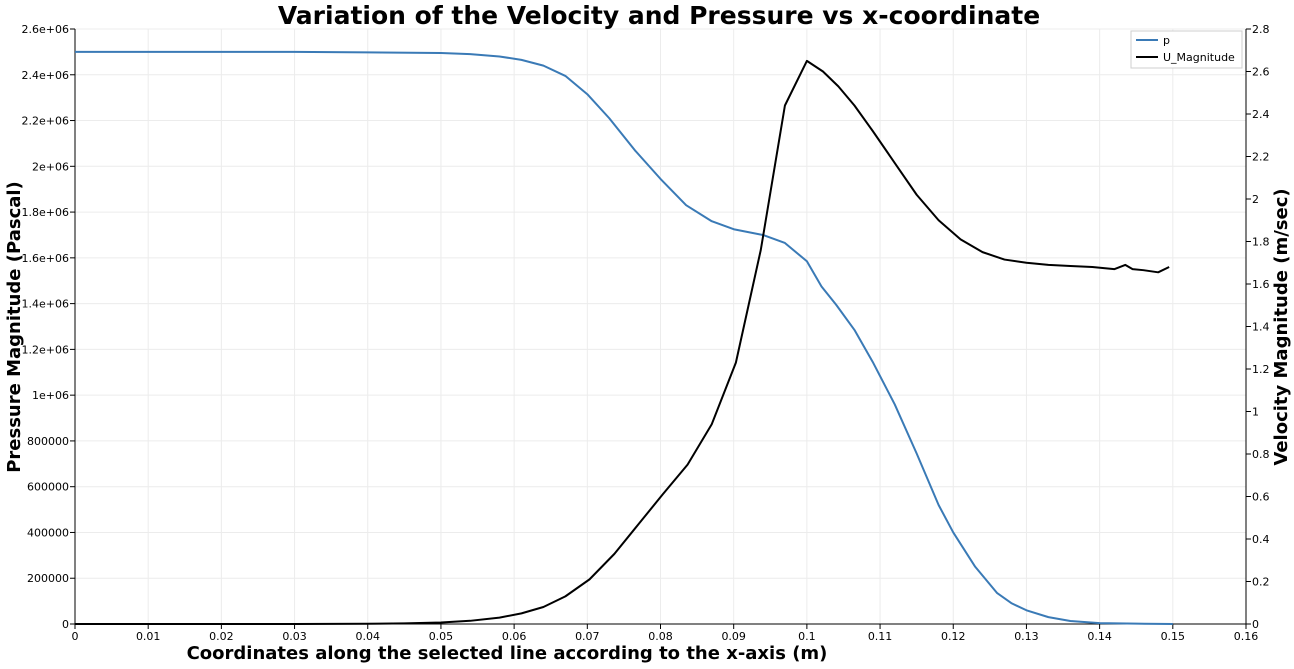  What do you see at coordinates (1199, 57) in the screenshot?
I see `legend-label-u-magnitude: U_Magnitude` at bounding box center [1199, 57].